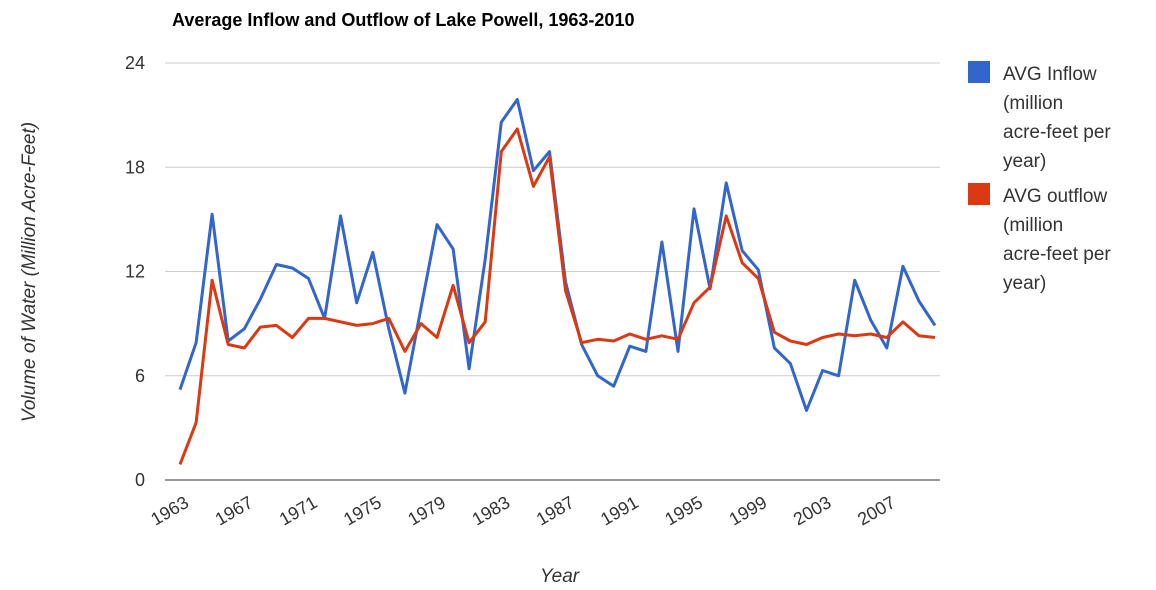 The image size is (1156, 590). Describe the element at coordinates (876, 510) in the screenshot. I see `x-tick-label: 2007` at that location.